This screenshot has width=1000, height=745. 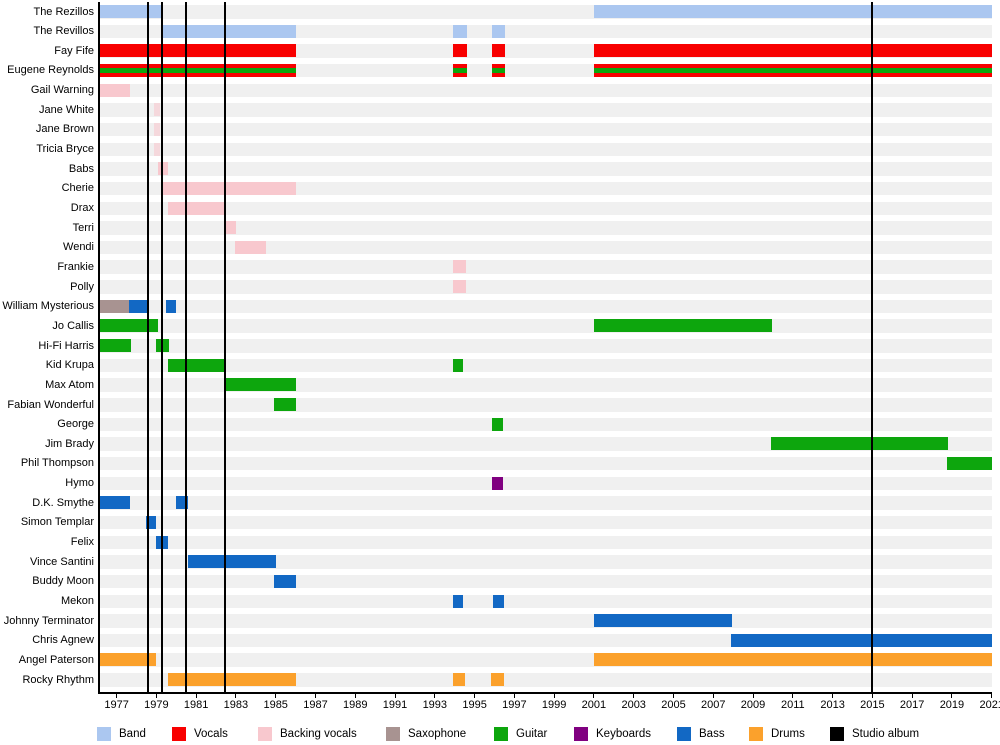 I want to click on member-label: Vince Santini, so click(x=61, y=561).